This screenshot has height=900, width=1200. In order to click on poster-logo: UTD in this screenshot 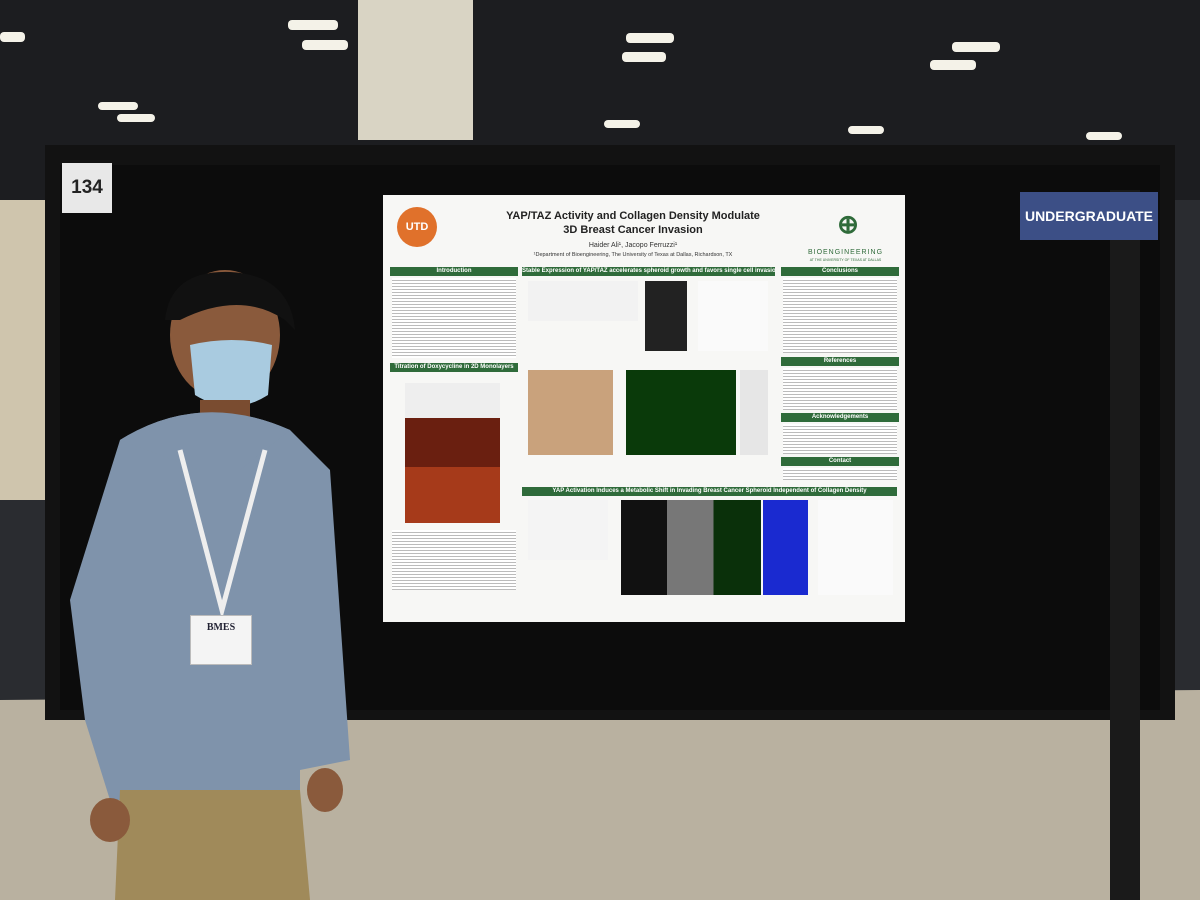, I will do `click(417, 227)`.